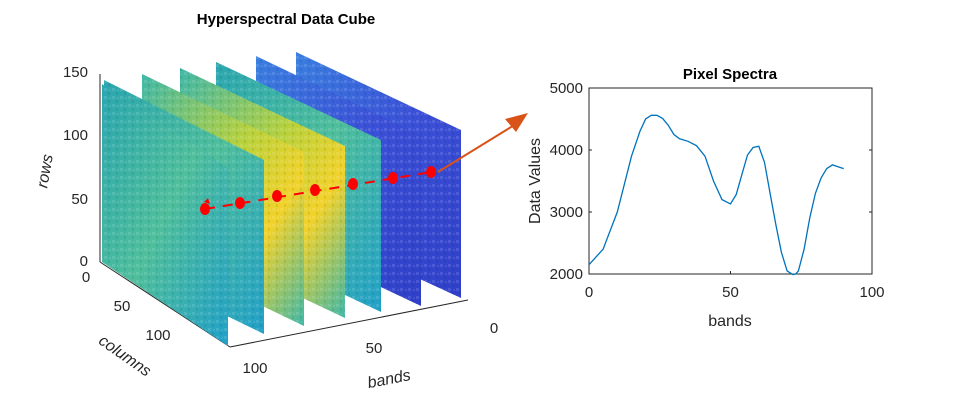  I want to click on bands-axis-line, so click(349, 323).